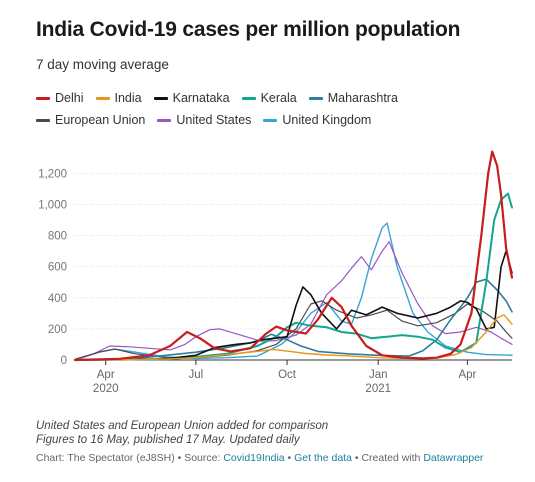  What do you see at coordinates (105, 458) in the screenshot?
I see `credit-author: Chart: The Spectator (eJ8SH)` at bounding box center [105, 458].